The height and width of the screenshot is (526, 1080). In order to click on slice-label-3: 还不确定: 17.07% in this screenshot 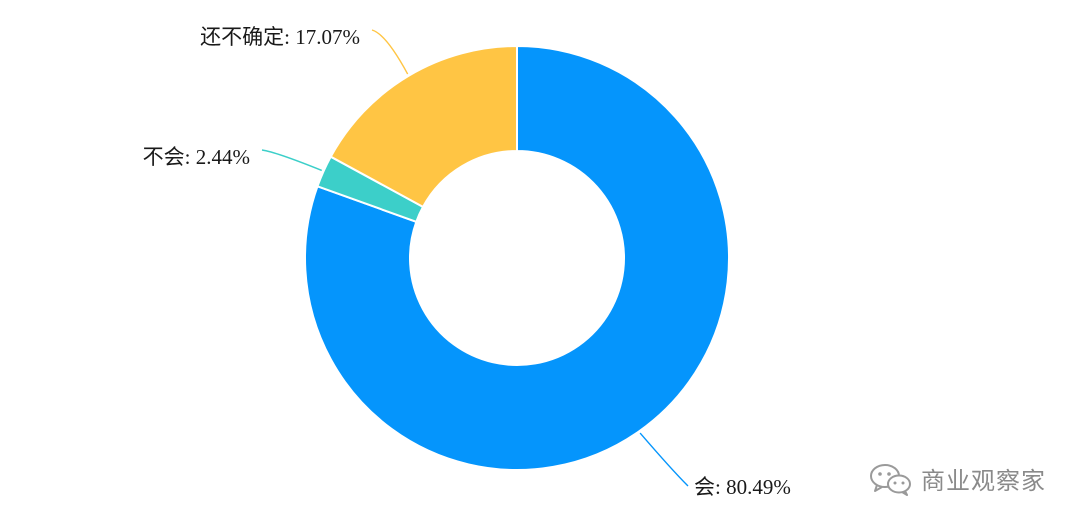, I will do `click(280, 37)`.